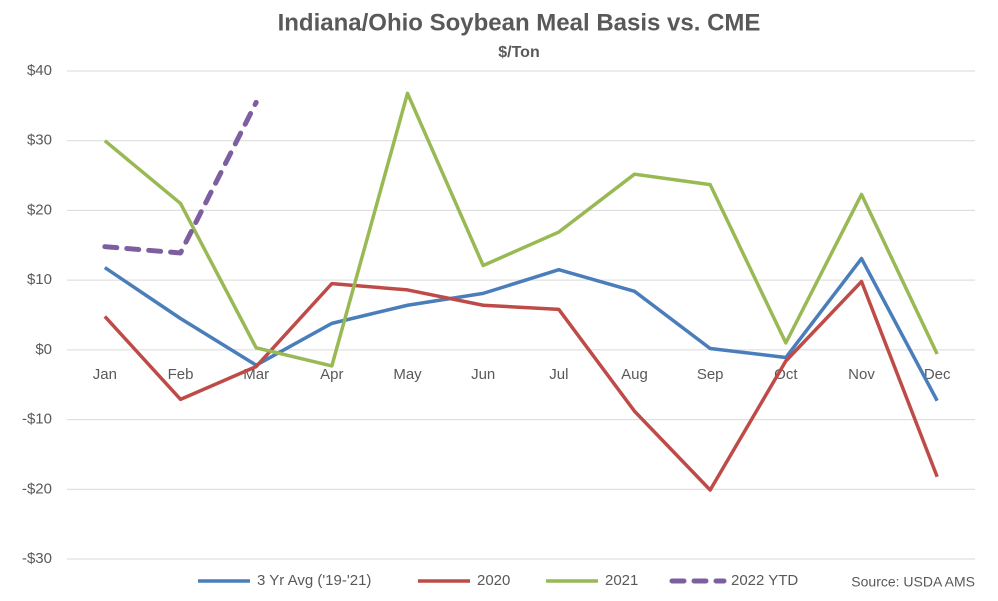  What do you see at coordinates (39, 70) in the screenshot?
I see `y-tick-label: $40` at bounding box center [39, 70].